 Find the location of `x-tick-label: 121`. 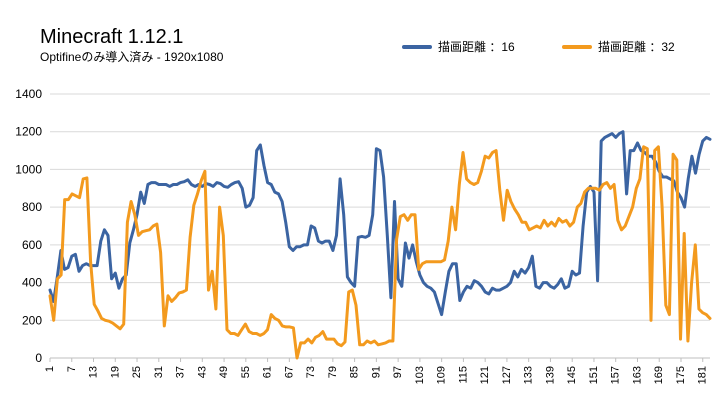

x-tick-label: 121 is located at coordinates (485, 375).